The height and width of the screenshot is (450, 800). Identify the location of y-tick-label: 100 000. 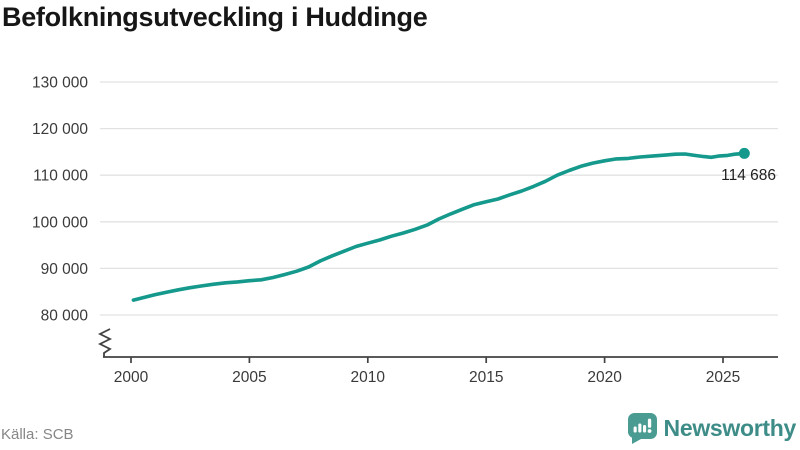
(60, 222).